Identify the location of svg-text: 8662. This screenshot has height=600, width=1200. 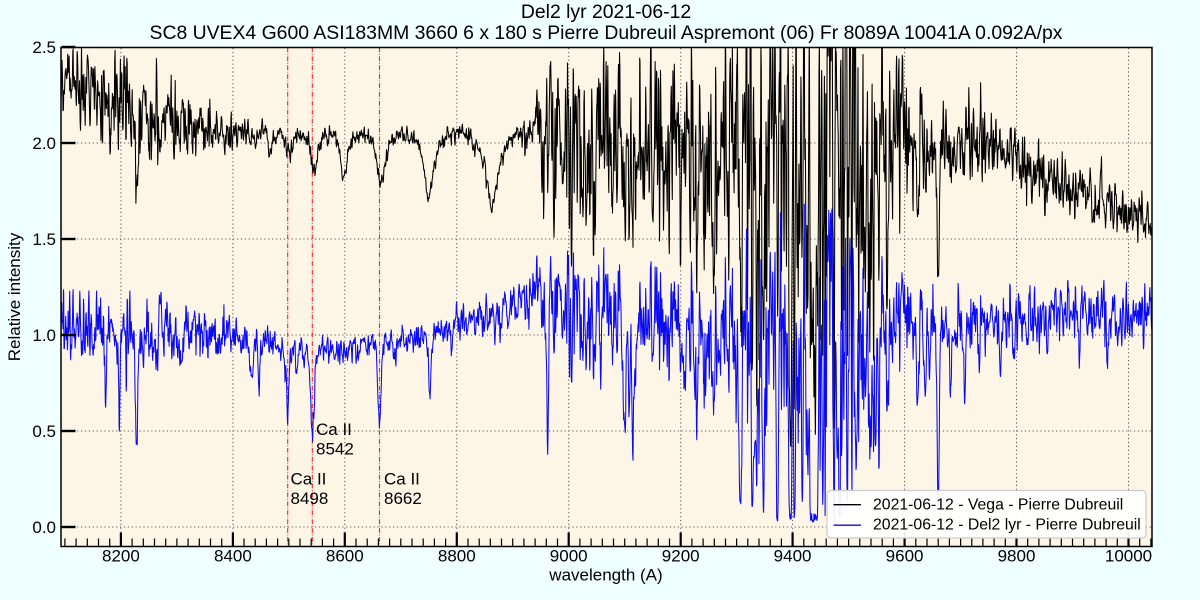
(403, 498).